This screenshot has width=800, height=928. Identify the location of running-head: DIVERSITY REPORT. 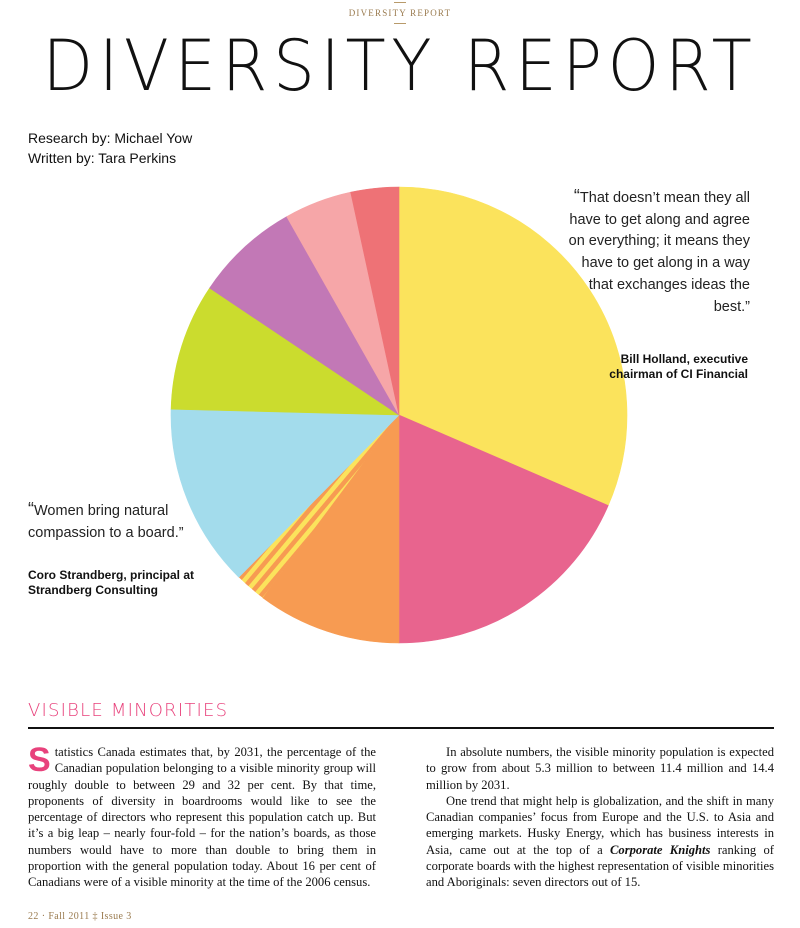
(400, 12).